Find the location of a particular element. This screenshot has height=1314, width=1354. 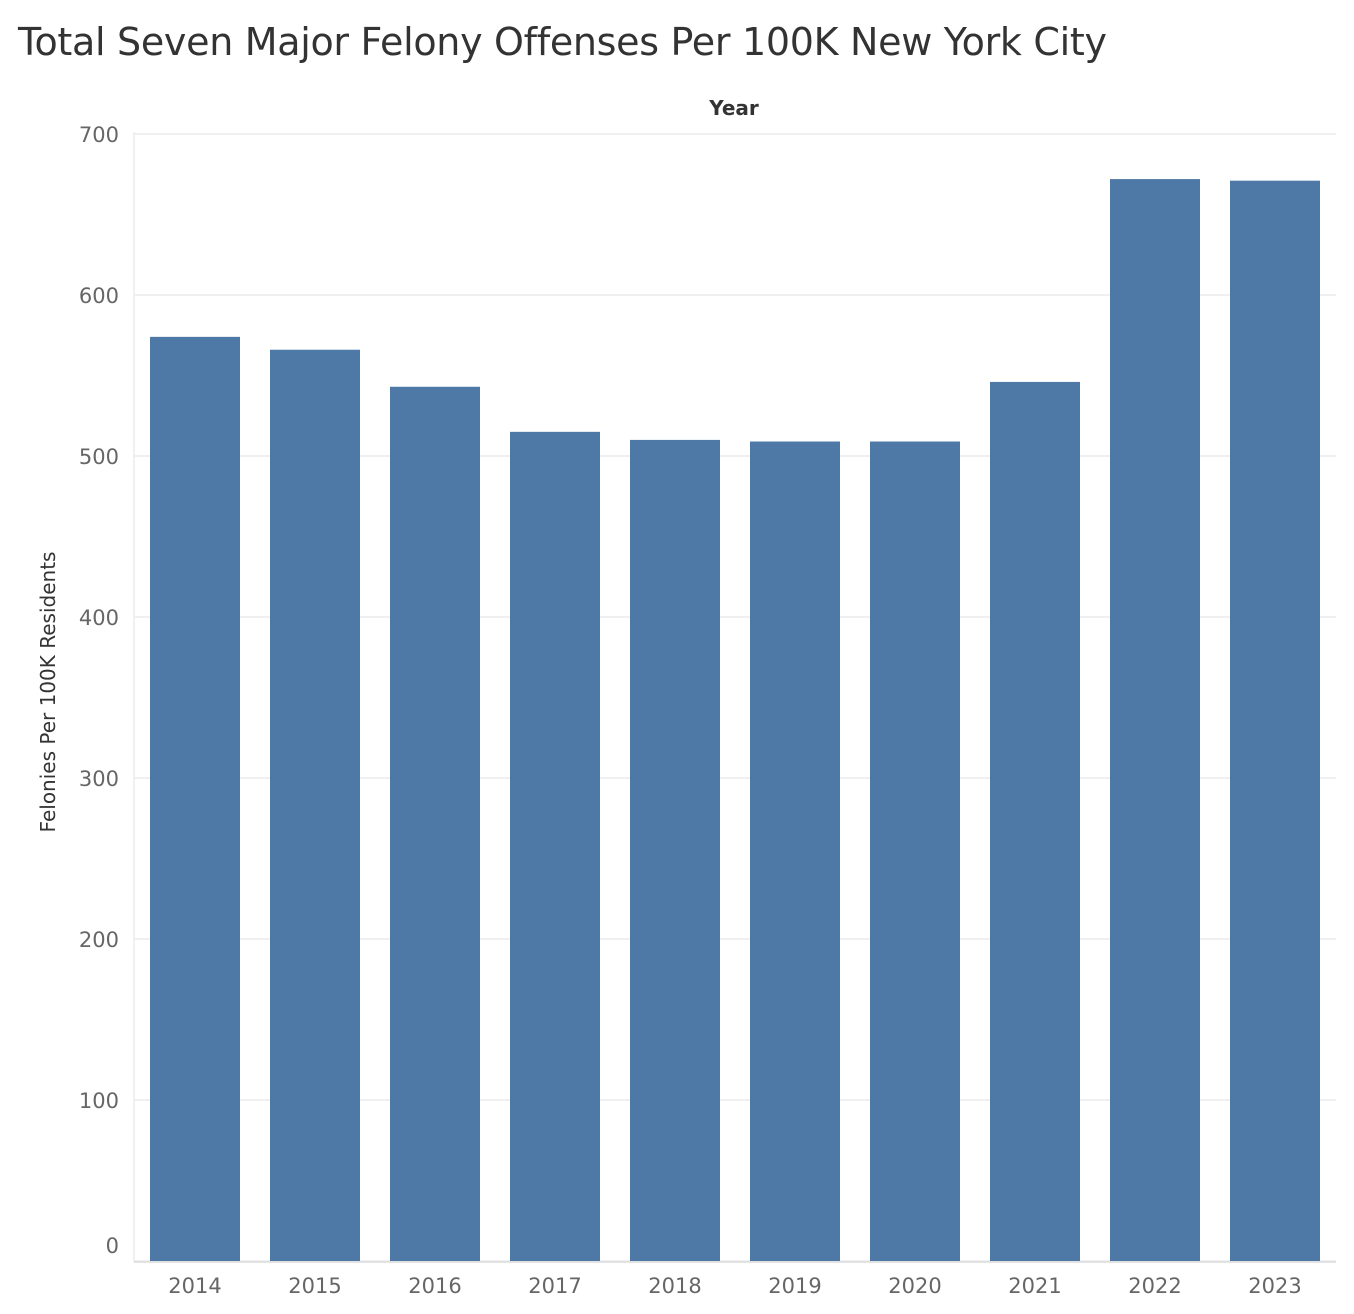

x-tick-label: 2017 is located at coordinates (554, 1286).